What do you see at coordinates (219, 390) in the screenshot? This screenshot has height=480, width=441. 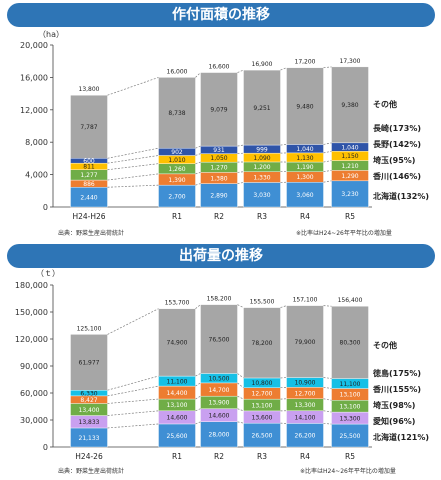 I see `data-label: 14,700` at bounding box center [219, 390].